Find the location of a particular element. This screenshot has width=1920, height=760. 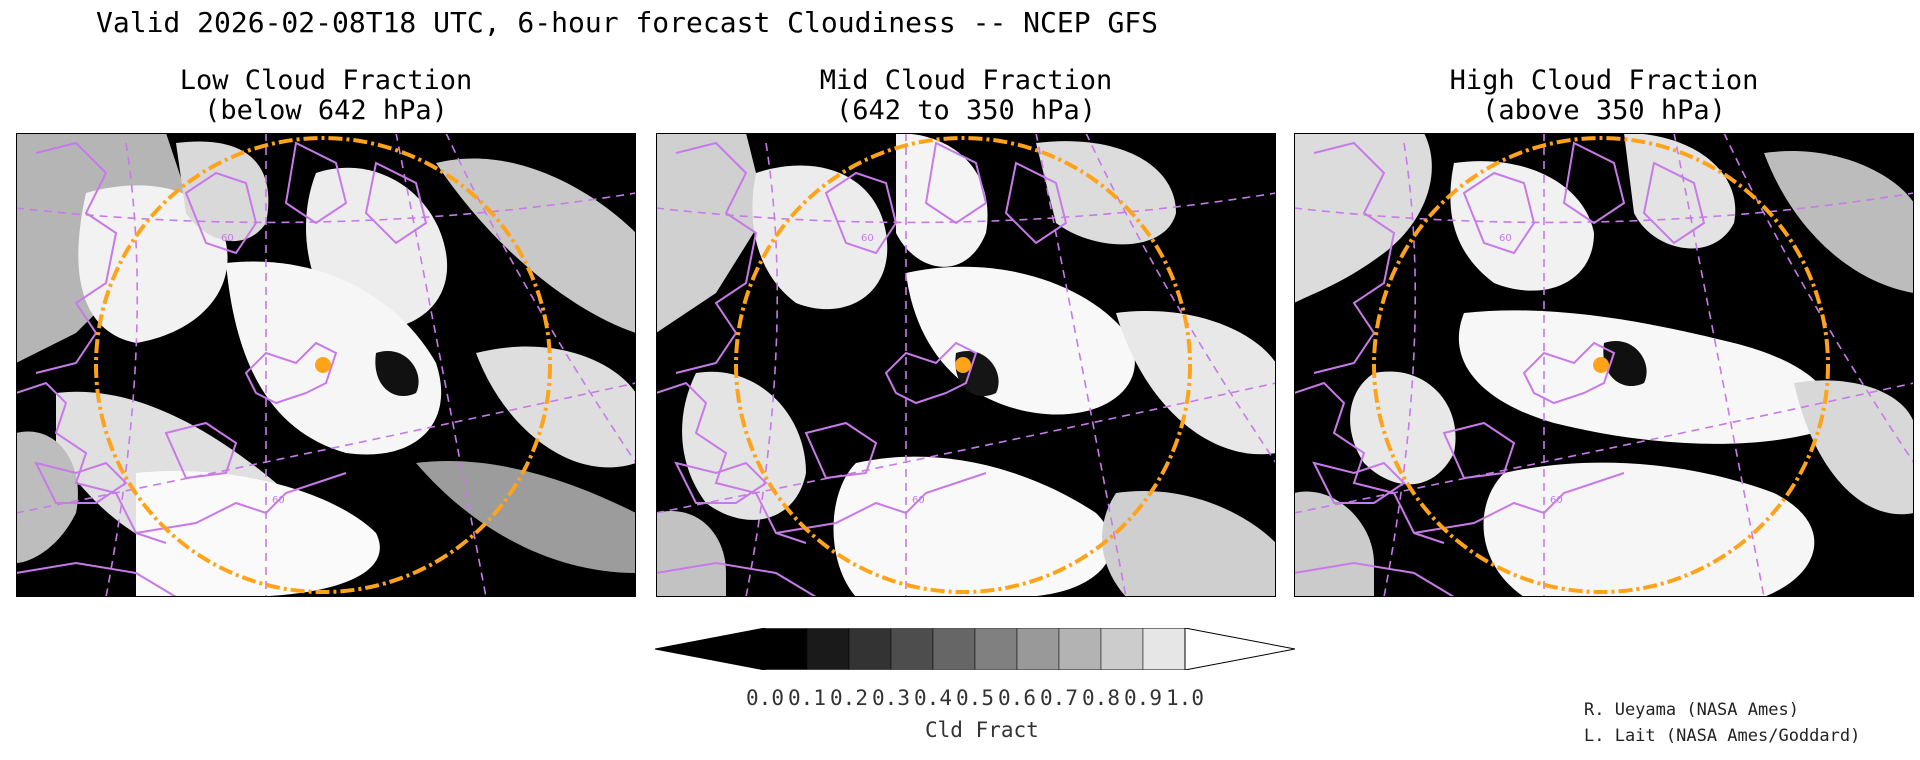

colorbar-tick-label: 1.0 is located at coordinates (1185, 698).